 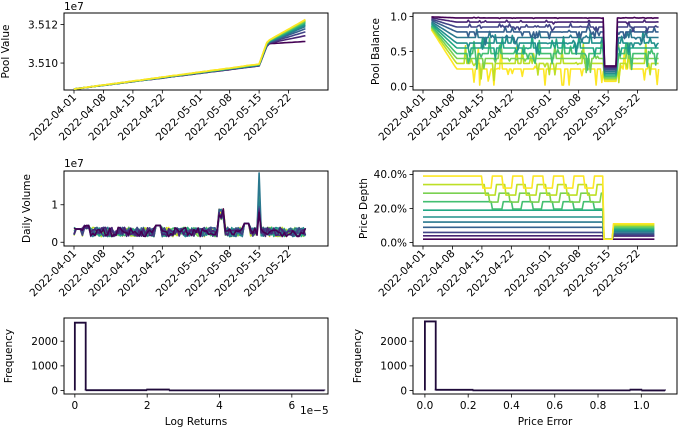 What do you see at coordinates (43, 64) in the screenshot?
I see `y-tick-label: 3.510` at bounding box center [43, 64].